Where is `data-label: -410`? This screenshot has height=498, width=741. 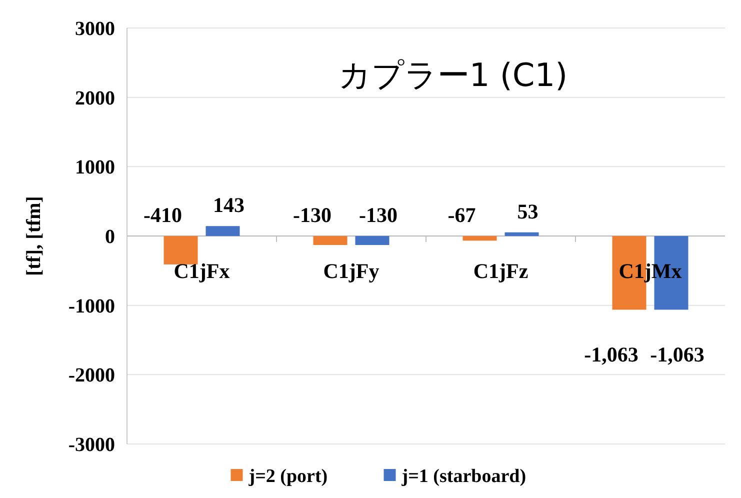 data-label: -410 is located at coordinates (163, 215).